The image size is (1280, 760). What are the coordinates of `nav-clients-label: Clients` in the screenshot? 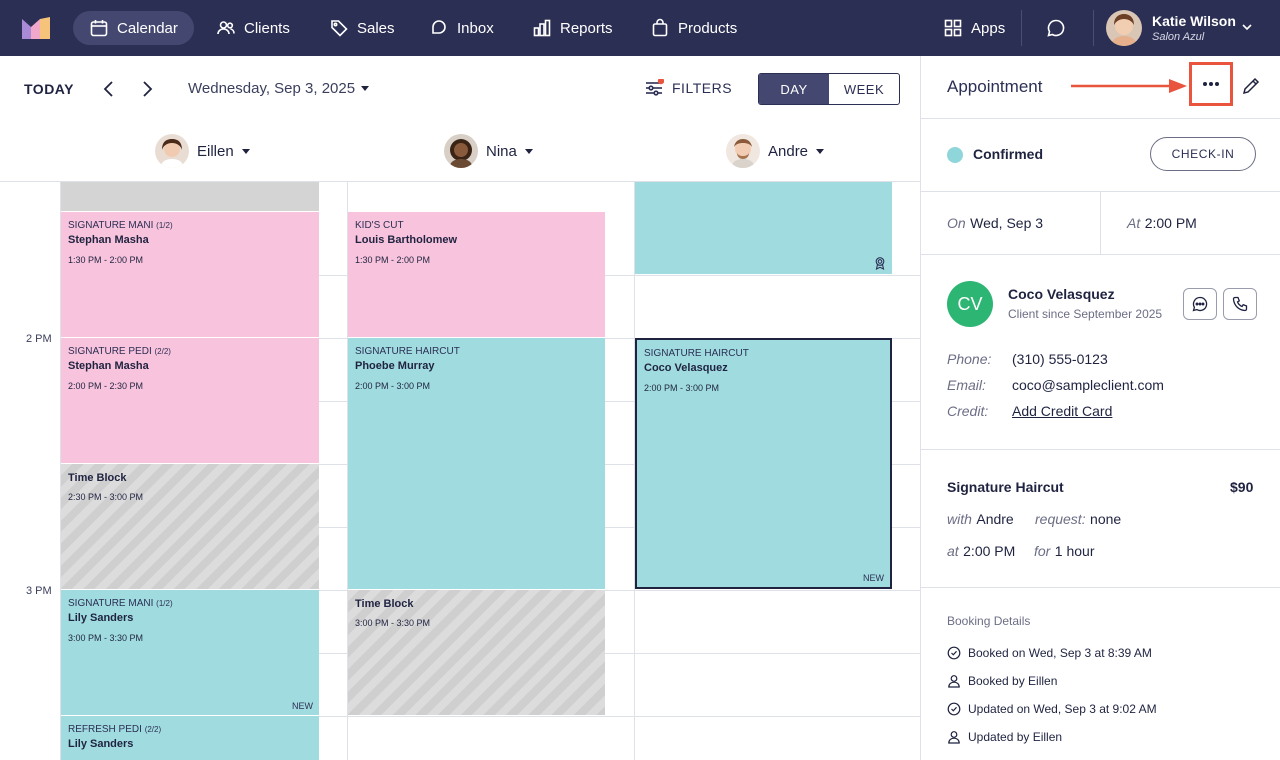 It's located at (267, 28).